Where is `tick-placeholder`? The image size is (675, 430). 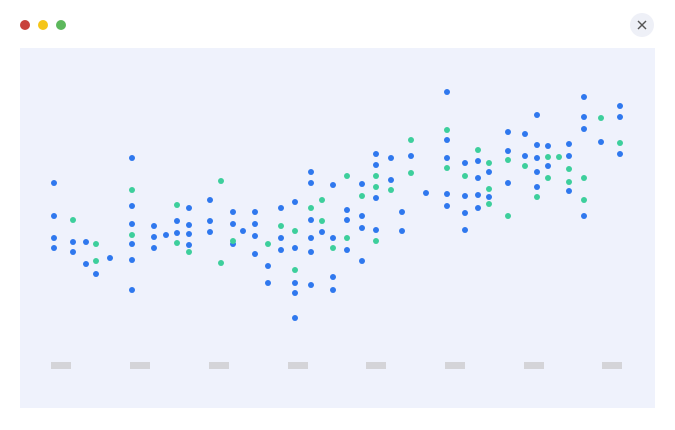 tick-placeholder is located at coordinates (612, 365).